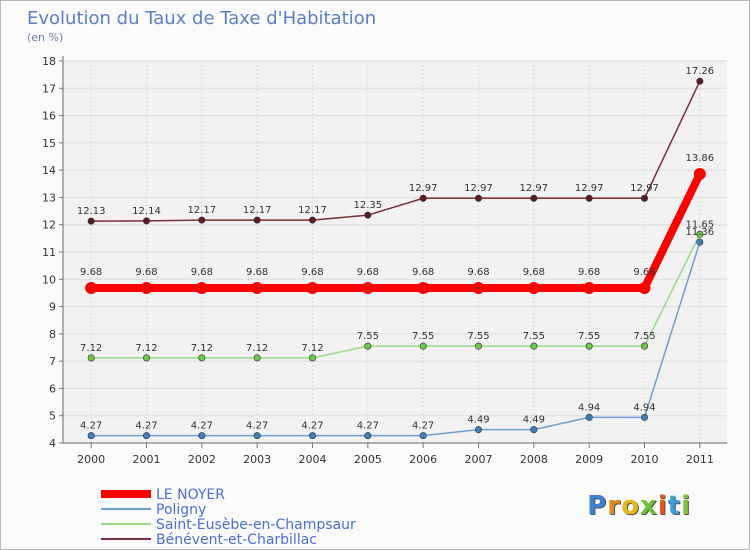  I want to click on x-tick-label: 2007, so click(479, 459).